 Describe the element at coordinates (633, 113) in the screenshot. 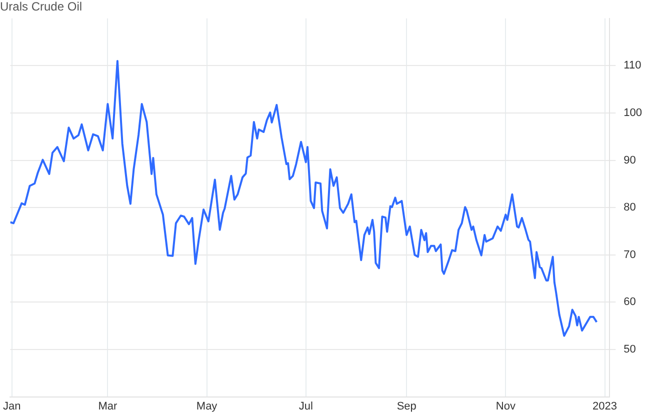

I see `y-tick-label: 100` at that location.